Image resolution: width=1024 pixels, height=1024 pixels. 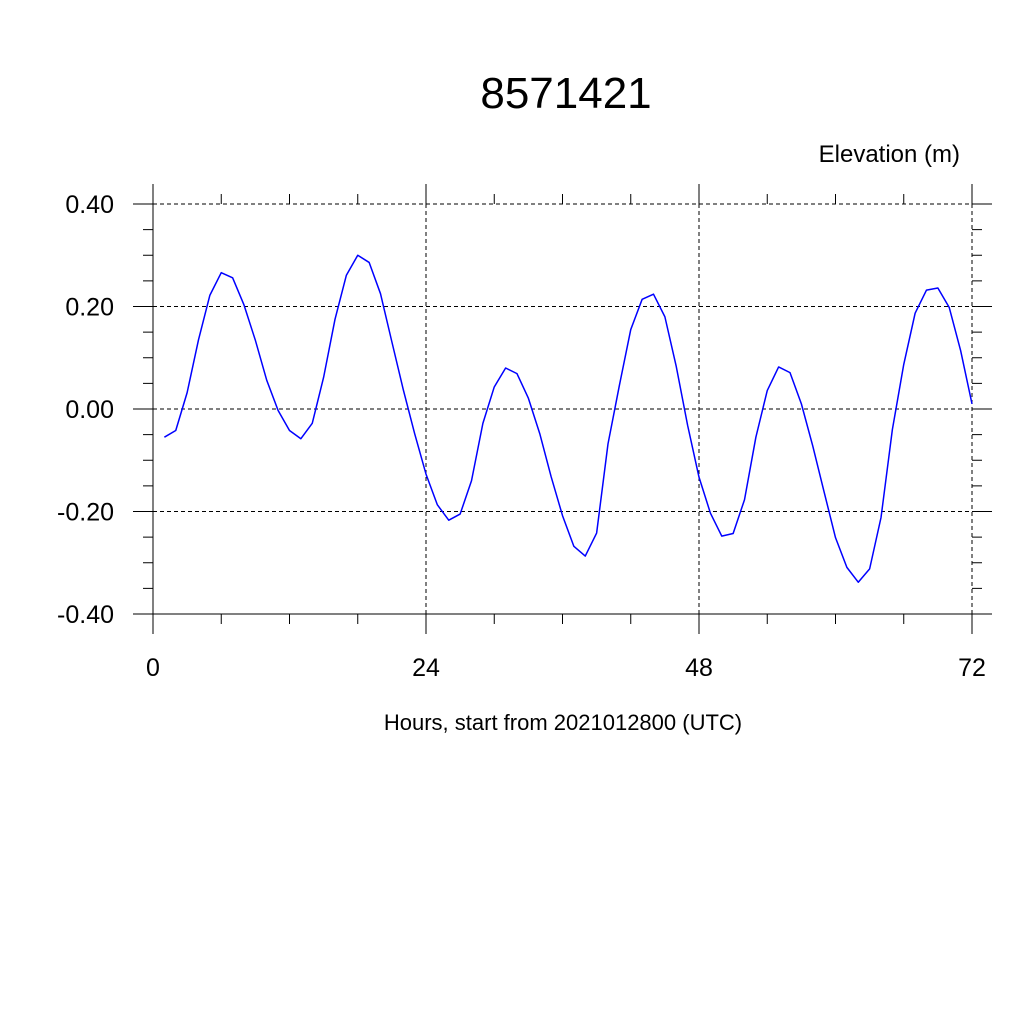 What do you see at coordinates (565, 93) in the screenshot?
I see `chart-title: 8571421` at bounding box center [565, 93].